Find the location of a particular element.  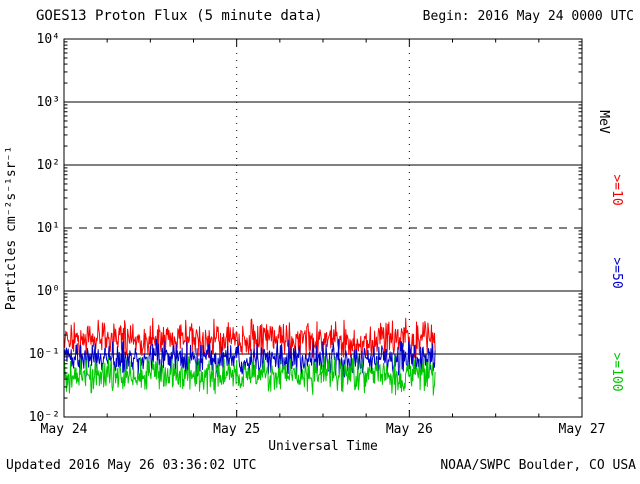

svg-text: 10⁰ is located at coordinates (48, 291).